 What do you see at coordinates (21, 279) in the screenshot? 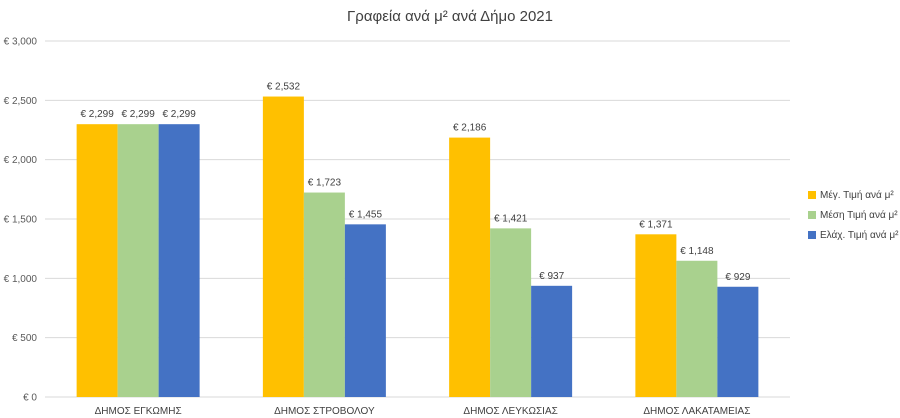
I see `y-tick-label: € 1,000` at bounding box center [21, 279].